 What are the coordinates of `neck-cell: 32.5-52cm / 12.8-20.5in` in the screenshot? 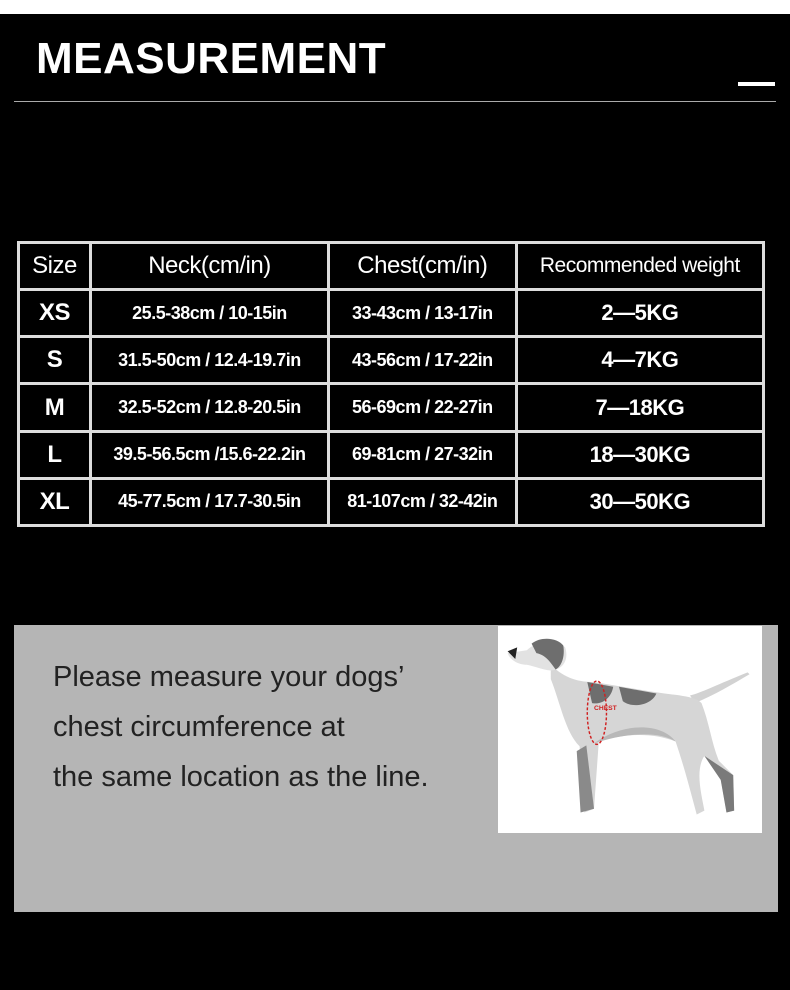 It's located at (209, 407).